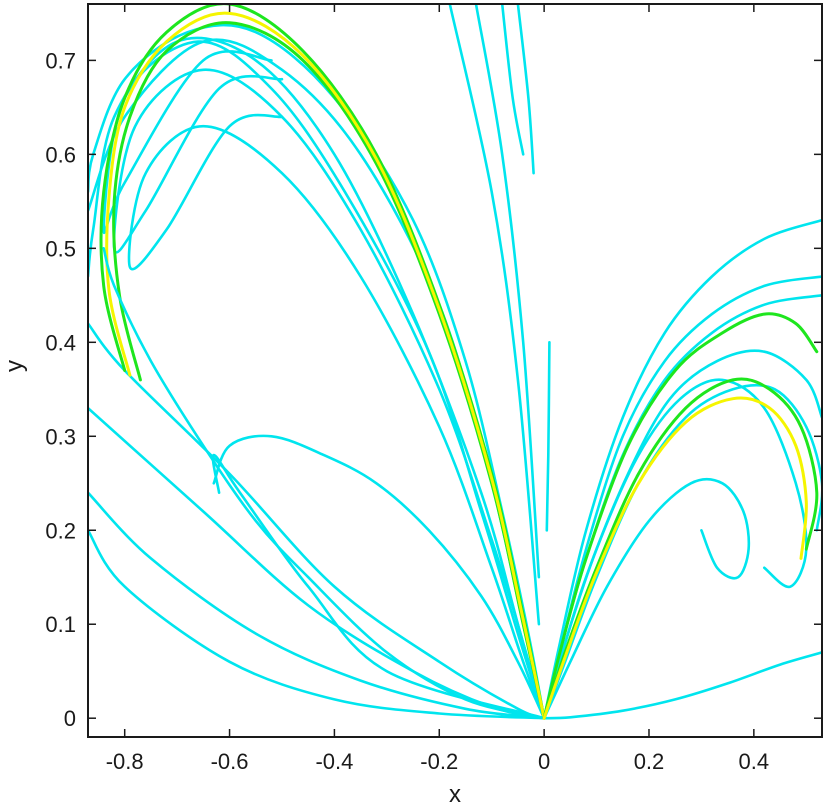 The image size is (824, 806). What do you see at coordinates (60, 436) in the screenshot?
I see `y-tick-label: 0.3` at bounding box center [60, 436].